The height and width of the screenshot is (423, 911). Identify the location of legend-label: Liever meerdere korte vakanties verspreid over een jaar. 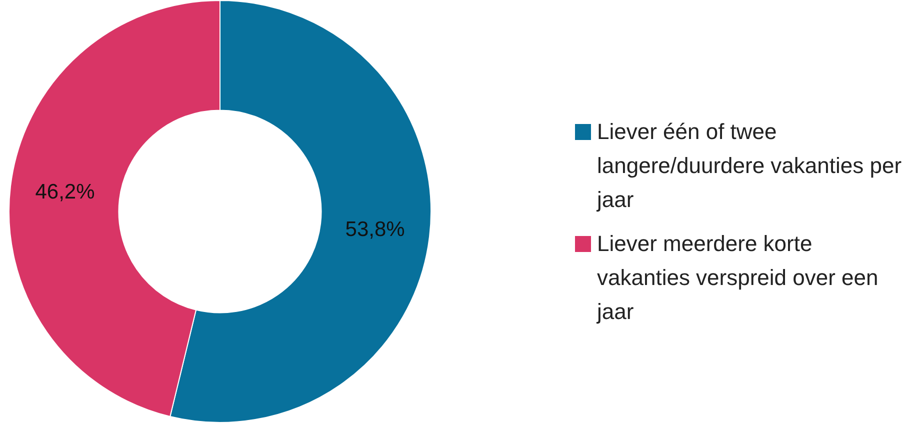
(738, 278).